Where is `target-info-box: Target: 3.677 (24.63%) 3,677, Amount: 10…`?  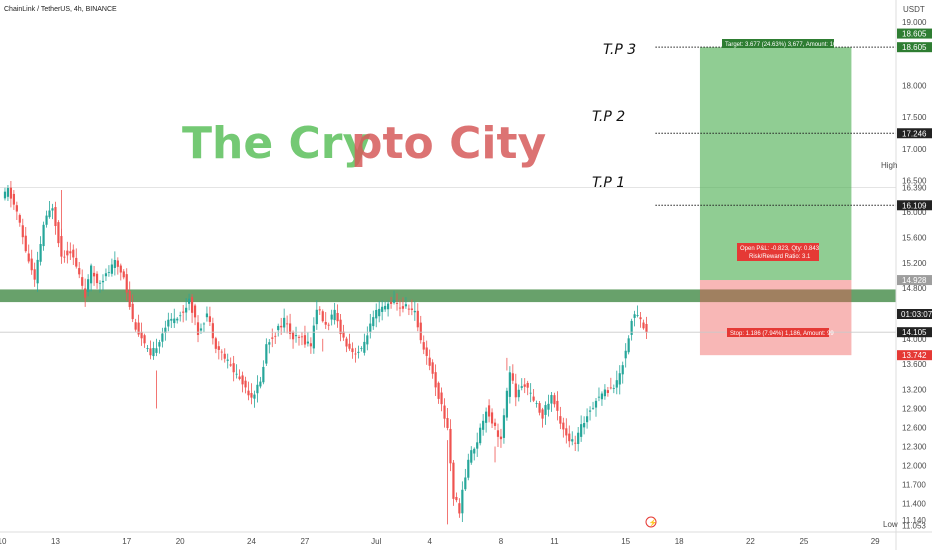
target-info-box: Target: 3.677 (24.63%) 3,677, Amount: 10… is located at coordinates (783, 43).